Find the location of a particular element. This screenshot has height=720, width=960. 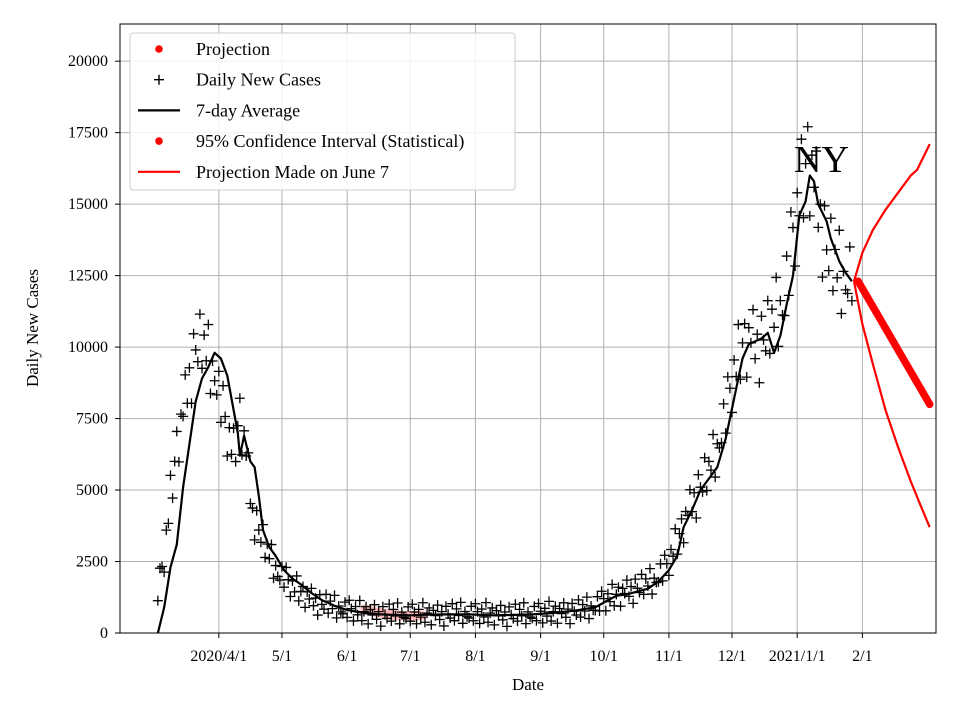

x-tick-label: 2021/1/1 is located at coordinates (797, 656).